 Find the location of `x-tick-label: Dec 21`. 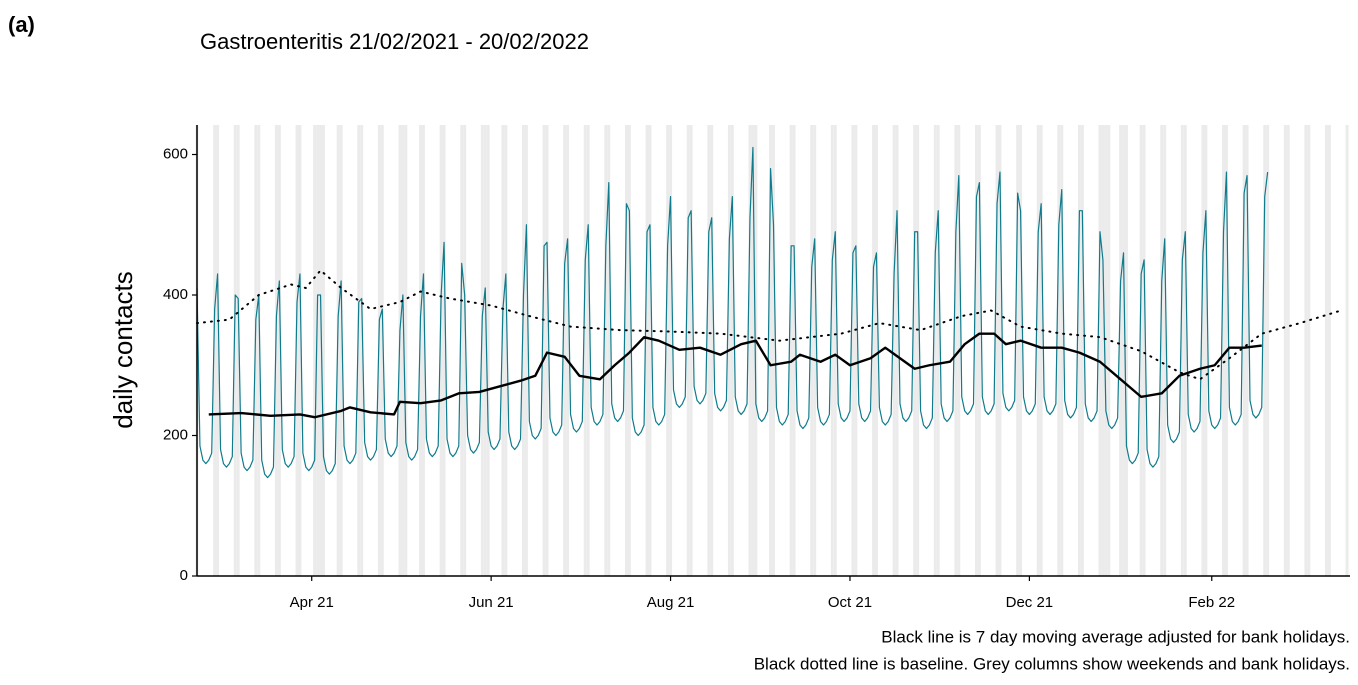

x-tick-label: Dec 21 is located at coordinates (1030, 602).